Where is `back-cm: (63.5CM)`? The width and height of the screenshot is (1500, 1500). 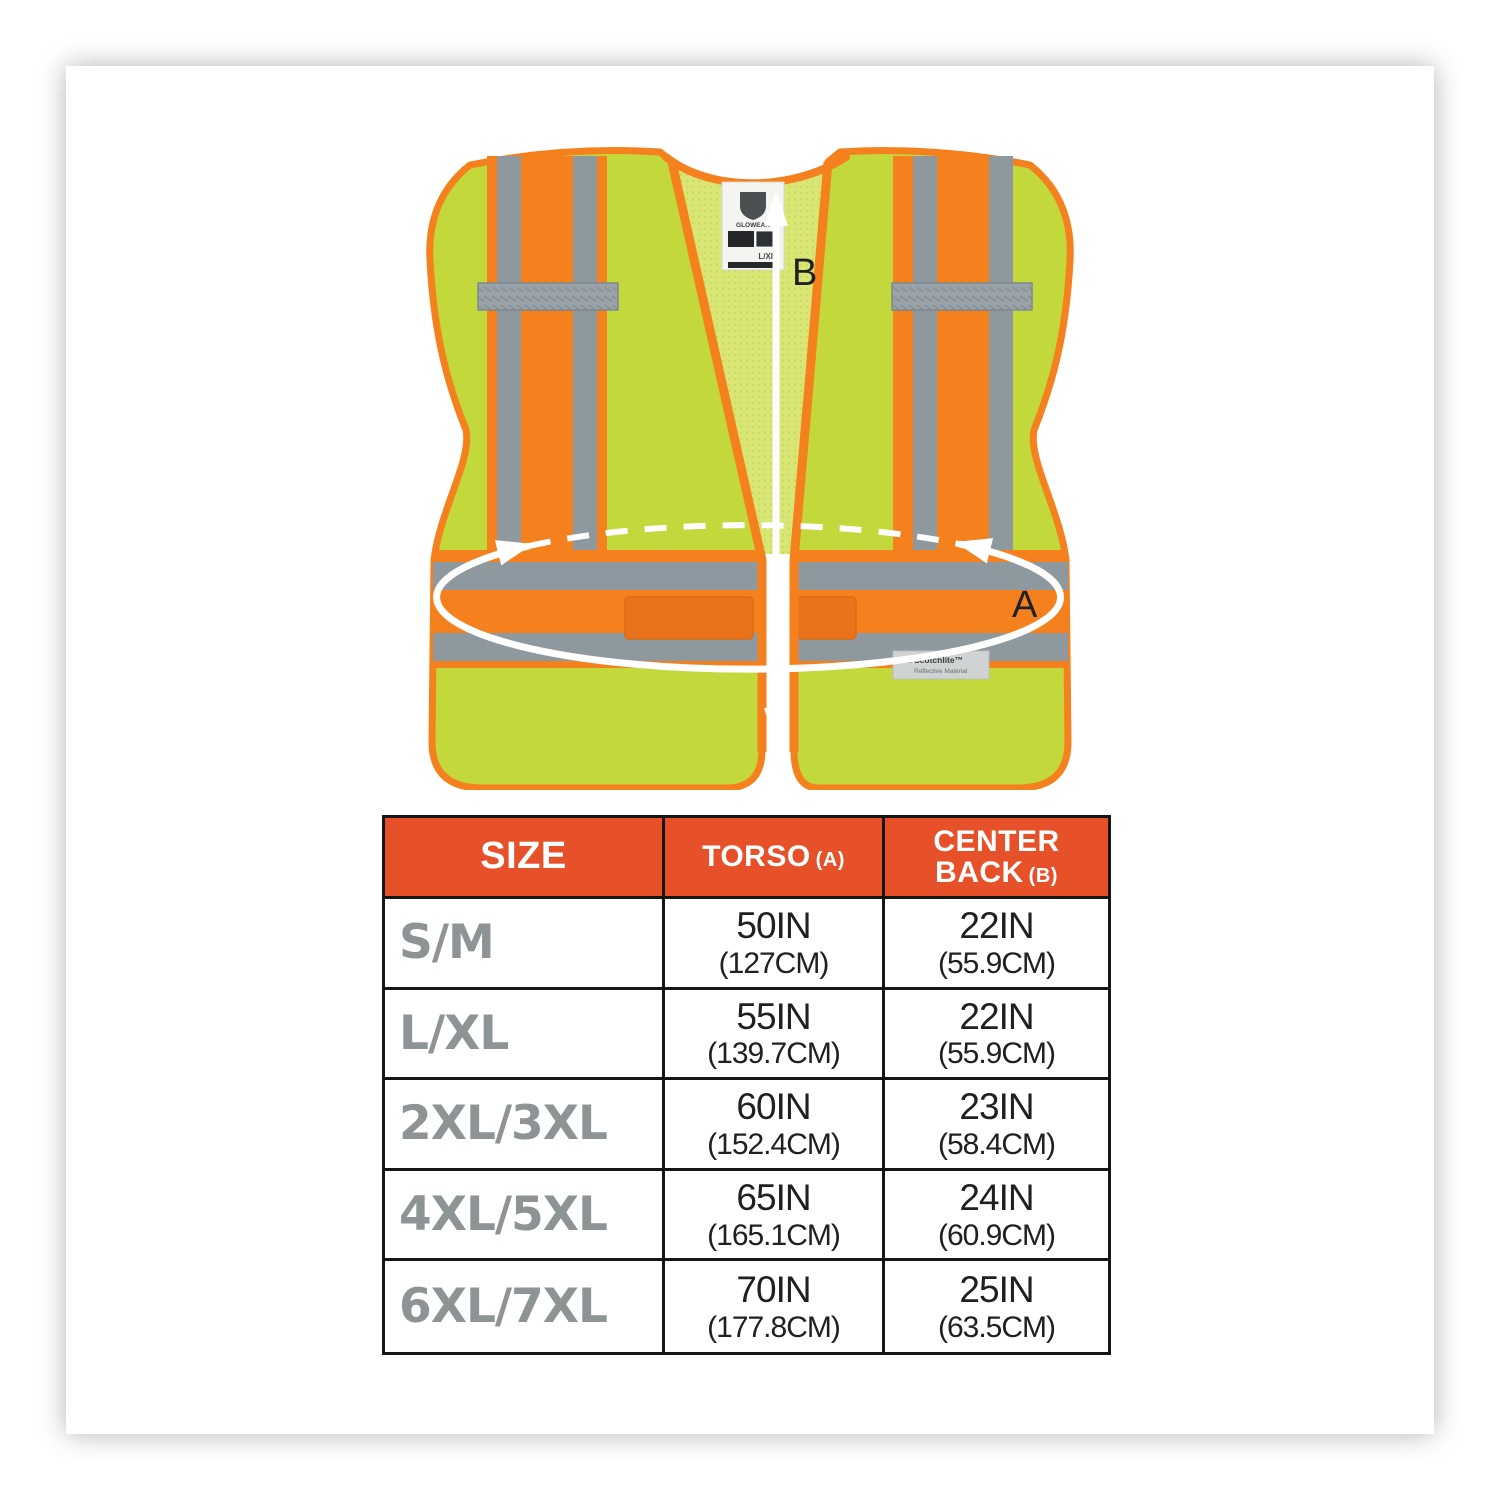 back-cm: (63.5CM) is located at coordinates (996, 1327).